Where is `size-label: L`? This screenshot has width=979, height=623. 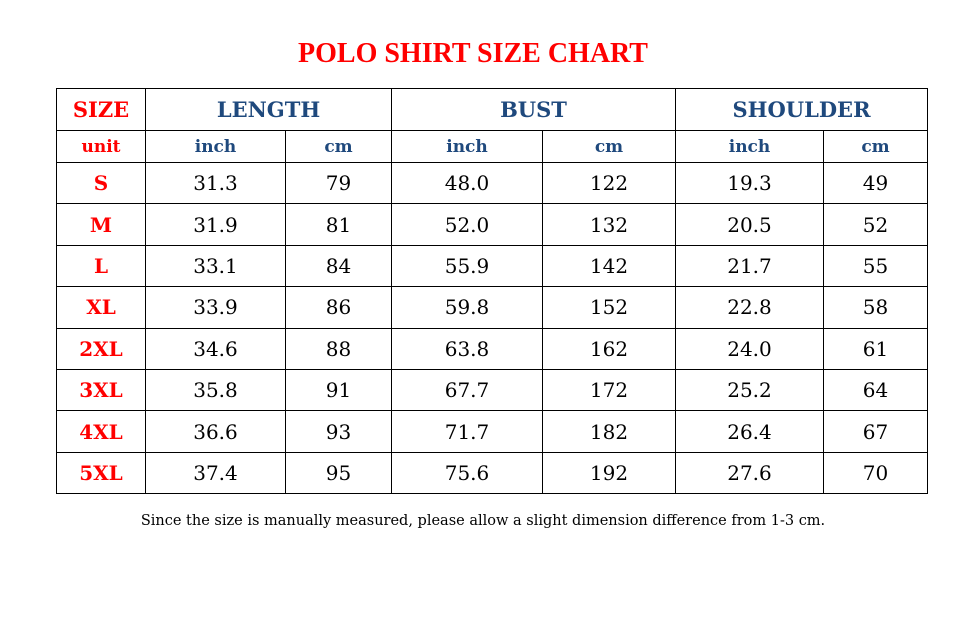
size-label: L is located at coordinates (101, 266).